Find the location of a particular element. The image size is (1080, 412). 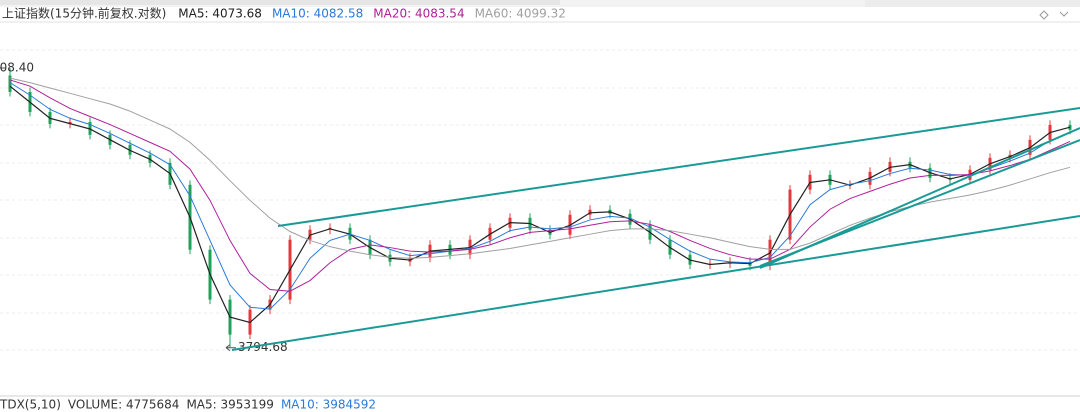

volume-header-item: VOLUME: 4775684 is located at coordinates (124, 405).